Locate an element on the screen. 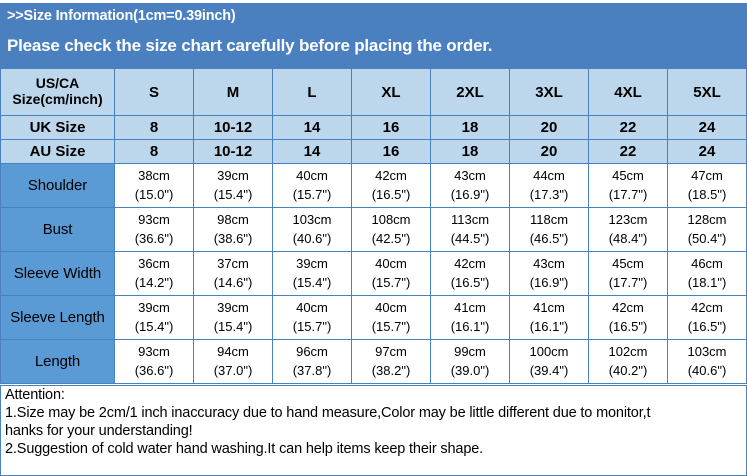 Image resolution: width=747 pixels, height=476 pixels. sleeve-width-xl: 40cm (15.7") is located at coordinates (391, 273).